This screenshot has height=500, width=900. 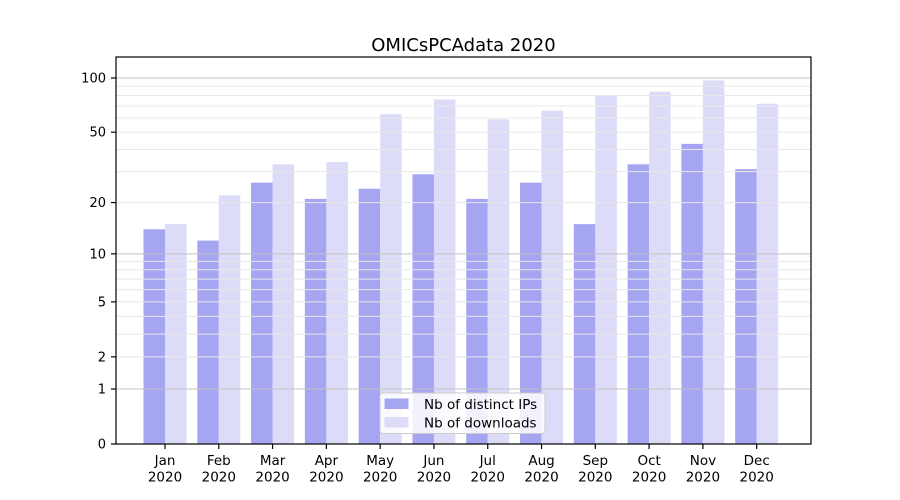 I want to click on x-tick-label-year-jan: 2020, so click(x=165, y=478).